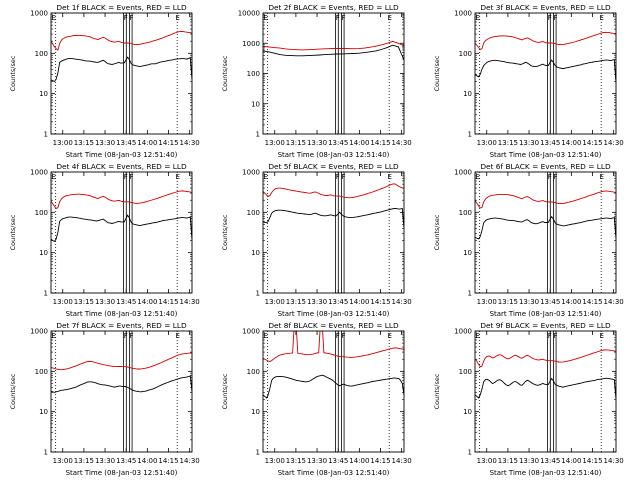  I want to click on y-tick-label: 10000, so click(249, 14).